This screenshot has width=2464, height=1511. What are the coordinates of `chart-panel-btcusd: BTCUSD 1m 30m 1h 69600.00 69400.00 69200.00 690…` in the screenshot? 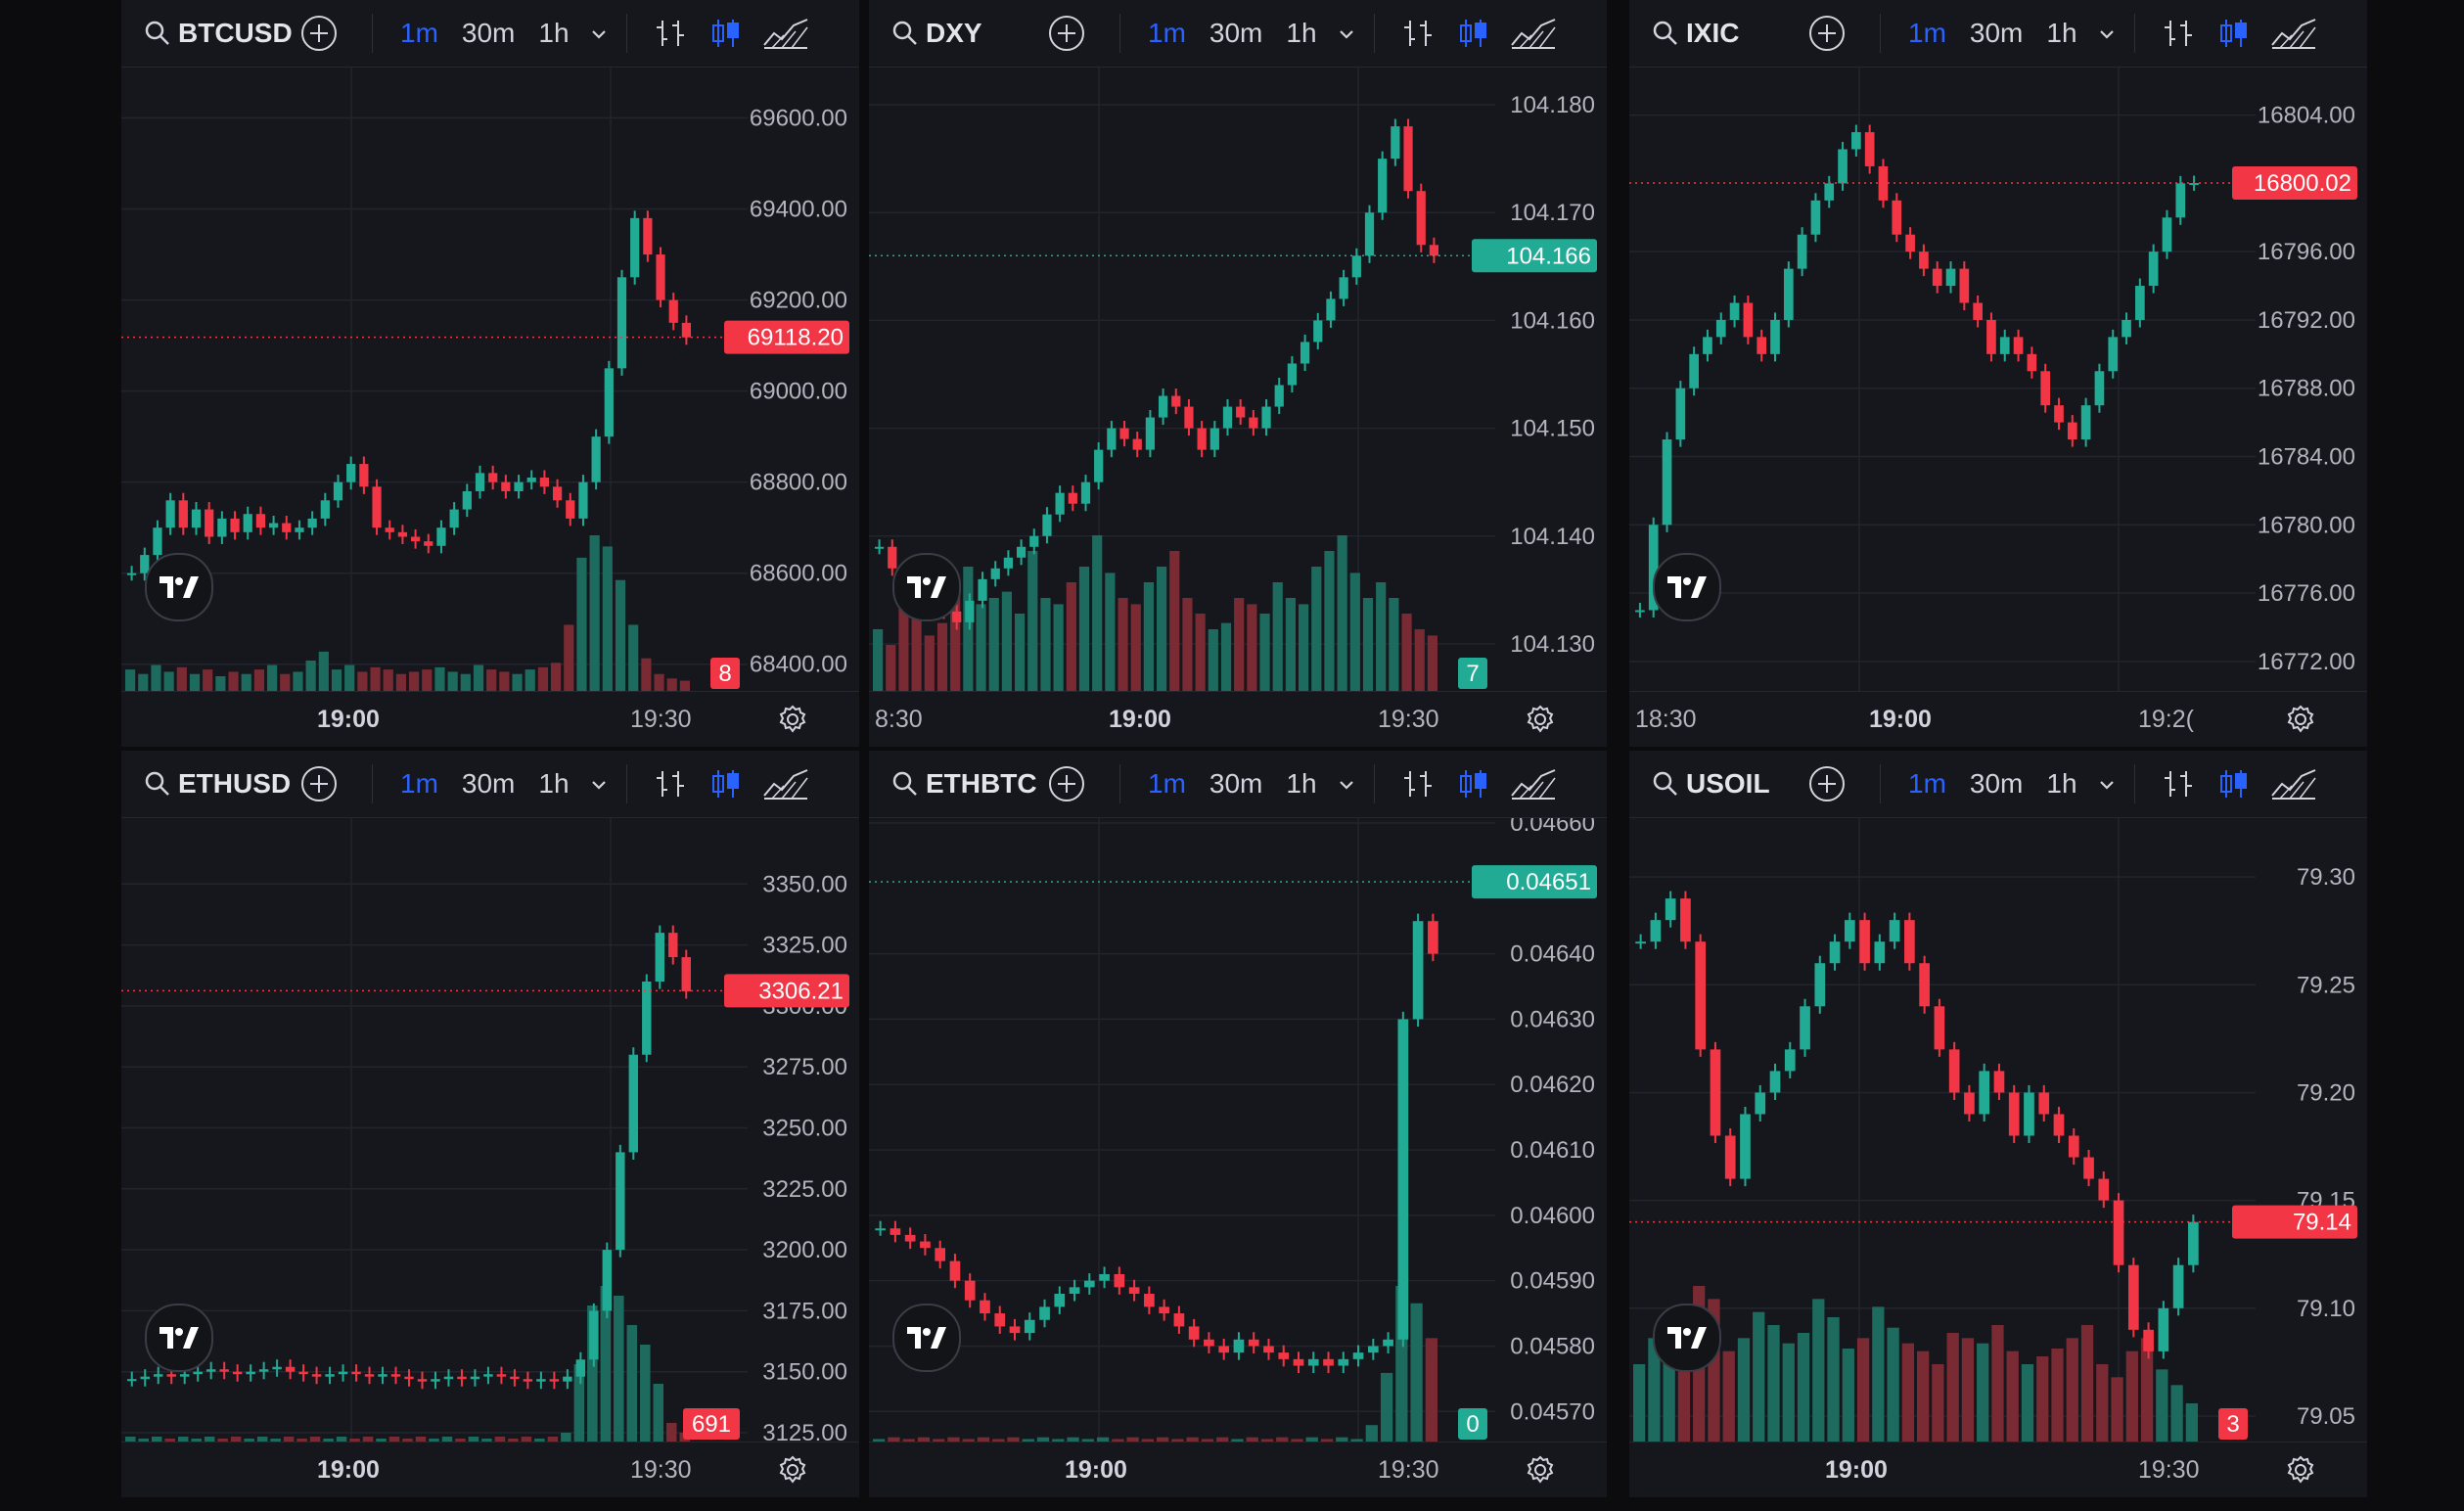 It's located at (490, 373).